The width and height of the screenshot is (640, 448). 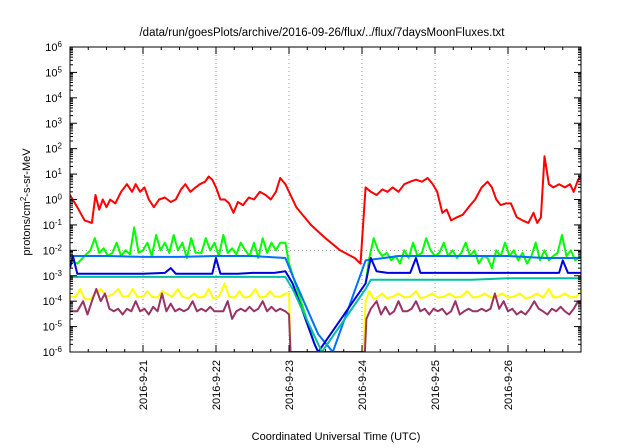 What do you see at coordinates (144, 385) in the screenshot?
I see `x-tick-label: 2016-9-21` at bounding box center [144, 385].